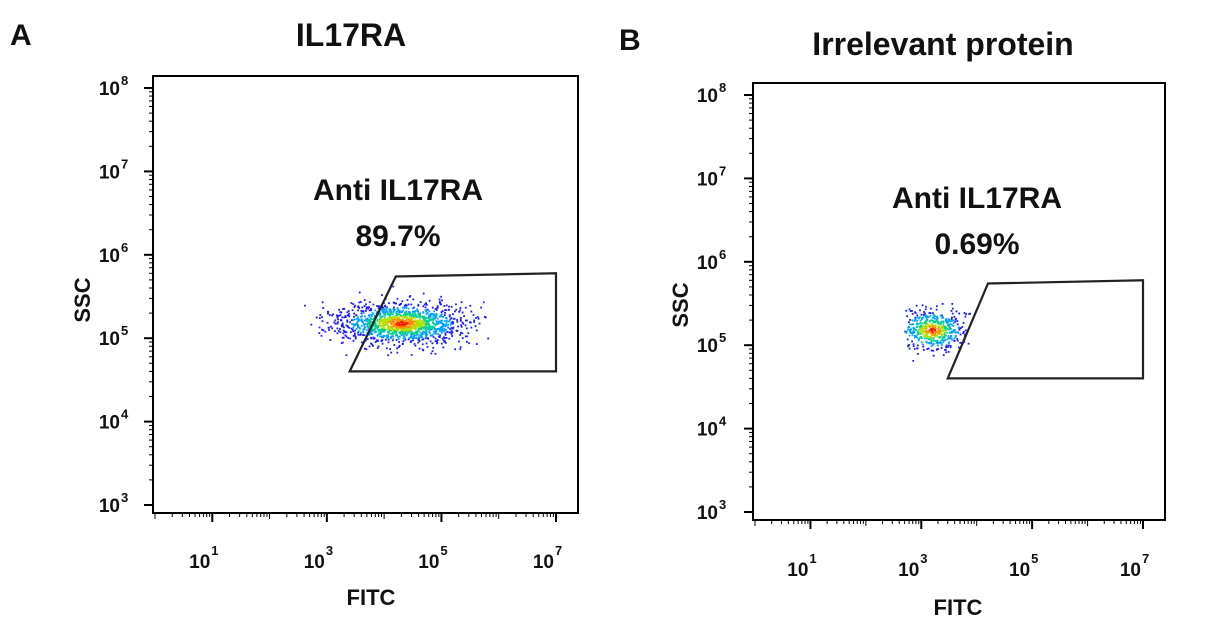  What do you see at coordinates (21, 35) in the screenshot?
I see `panel-a-letter: A` at bounding box center [21, 35].